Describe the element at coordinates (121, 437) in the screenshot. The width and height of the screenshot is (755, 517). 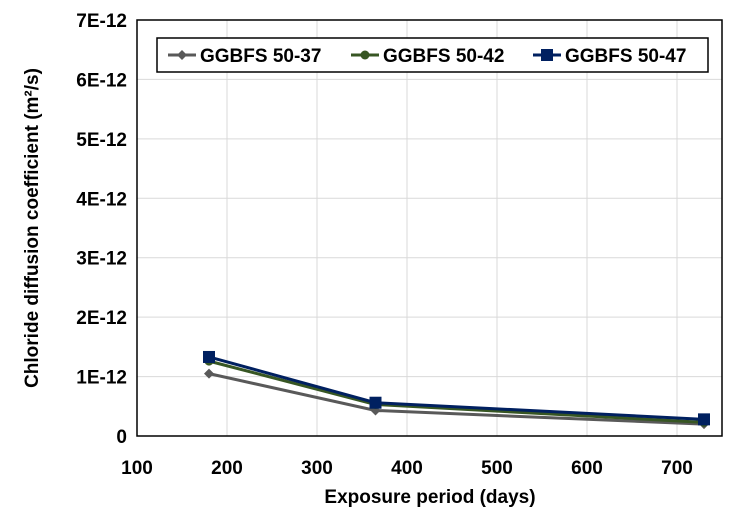
I see `y-tick-label: 0` at that location.